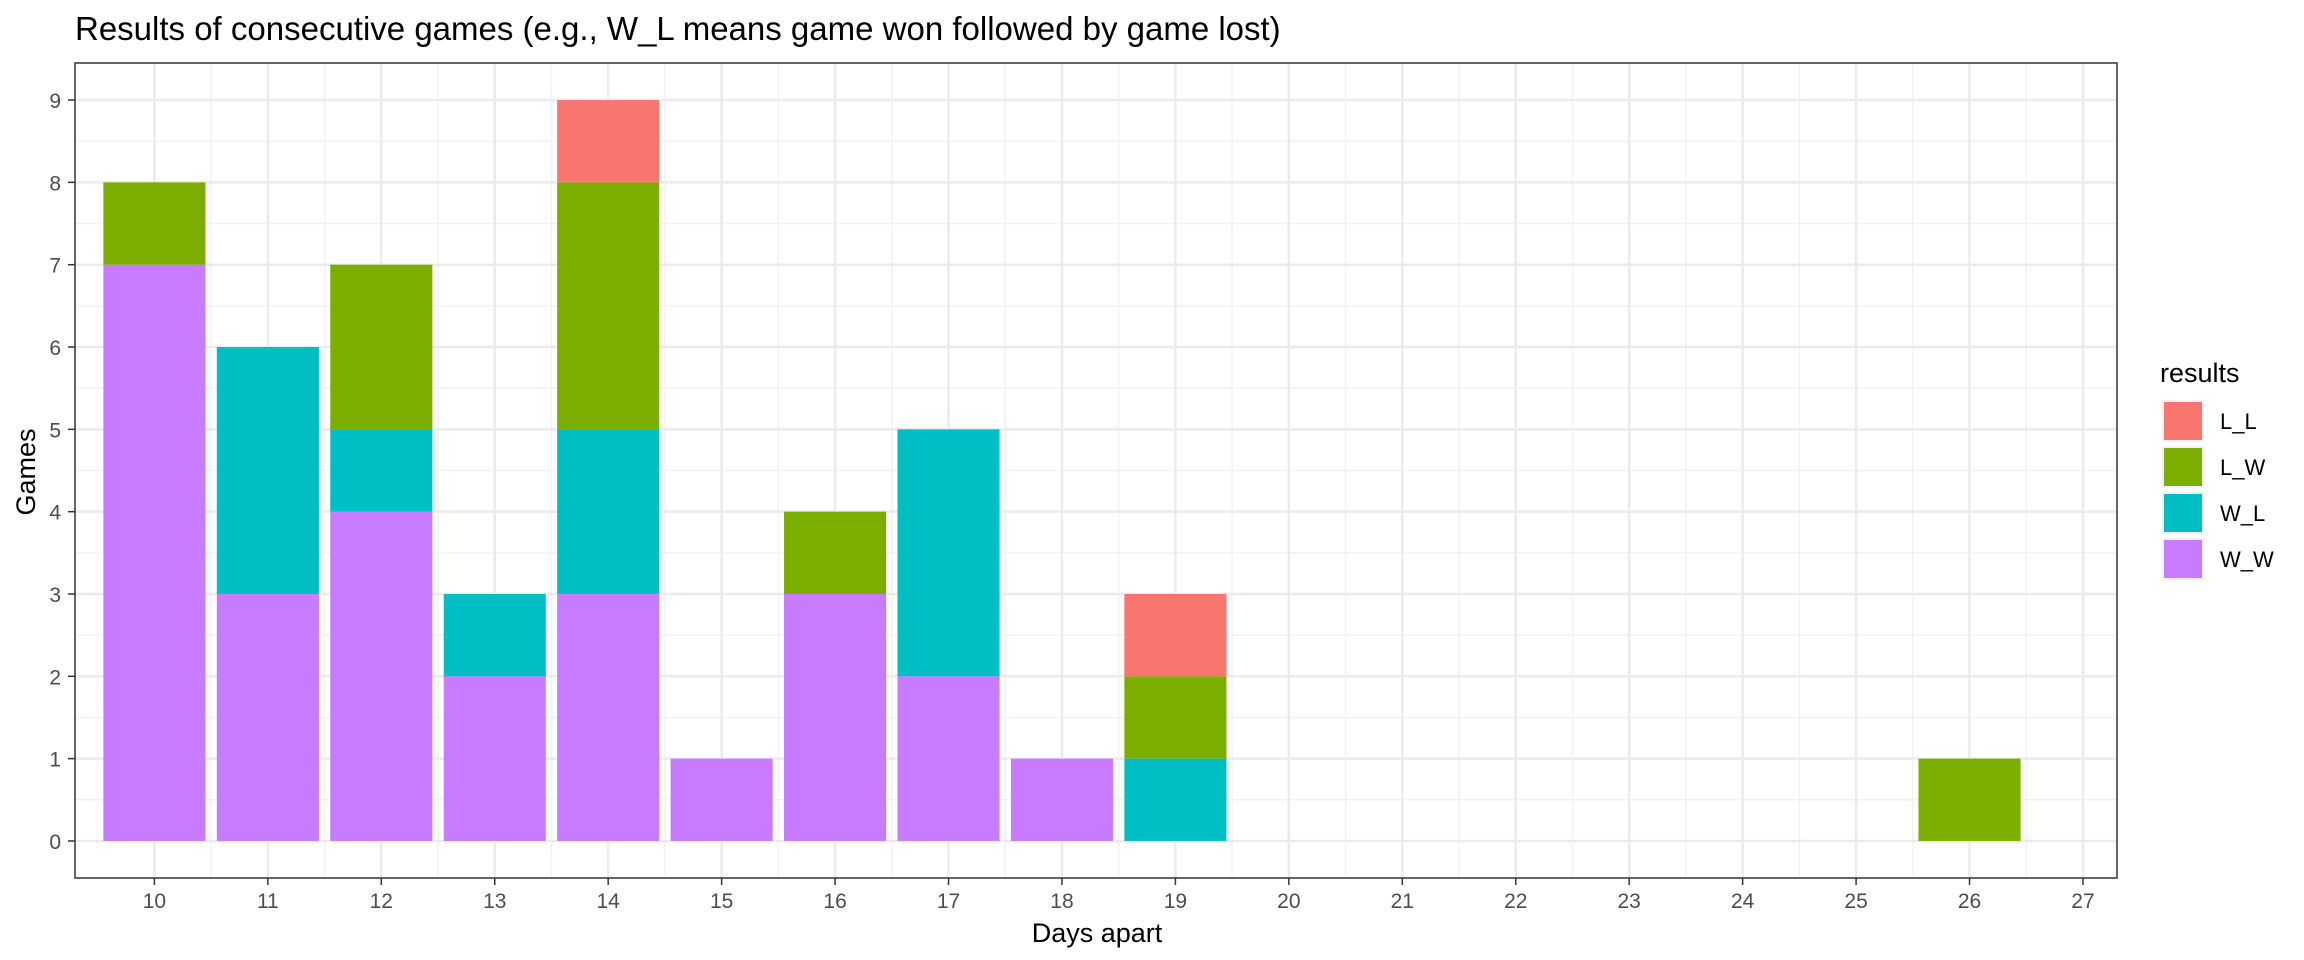 Image resolution: width=2304 pixels, height=960 pixels. What do you see at coordinates (1969, 901) in the screenshot?
I see `x-tick-label: 26` at bounding box center [1969, 901].